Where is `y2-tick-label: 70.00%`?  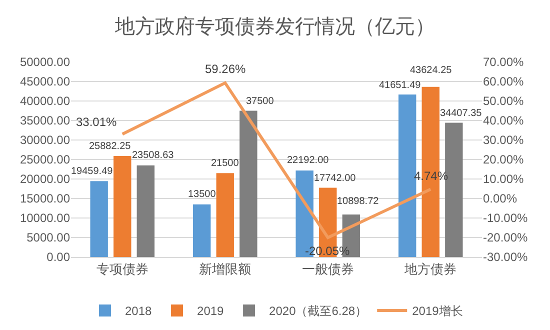
y2-tick-label: 70.00% is located at coordinates (503, 62).